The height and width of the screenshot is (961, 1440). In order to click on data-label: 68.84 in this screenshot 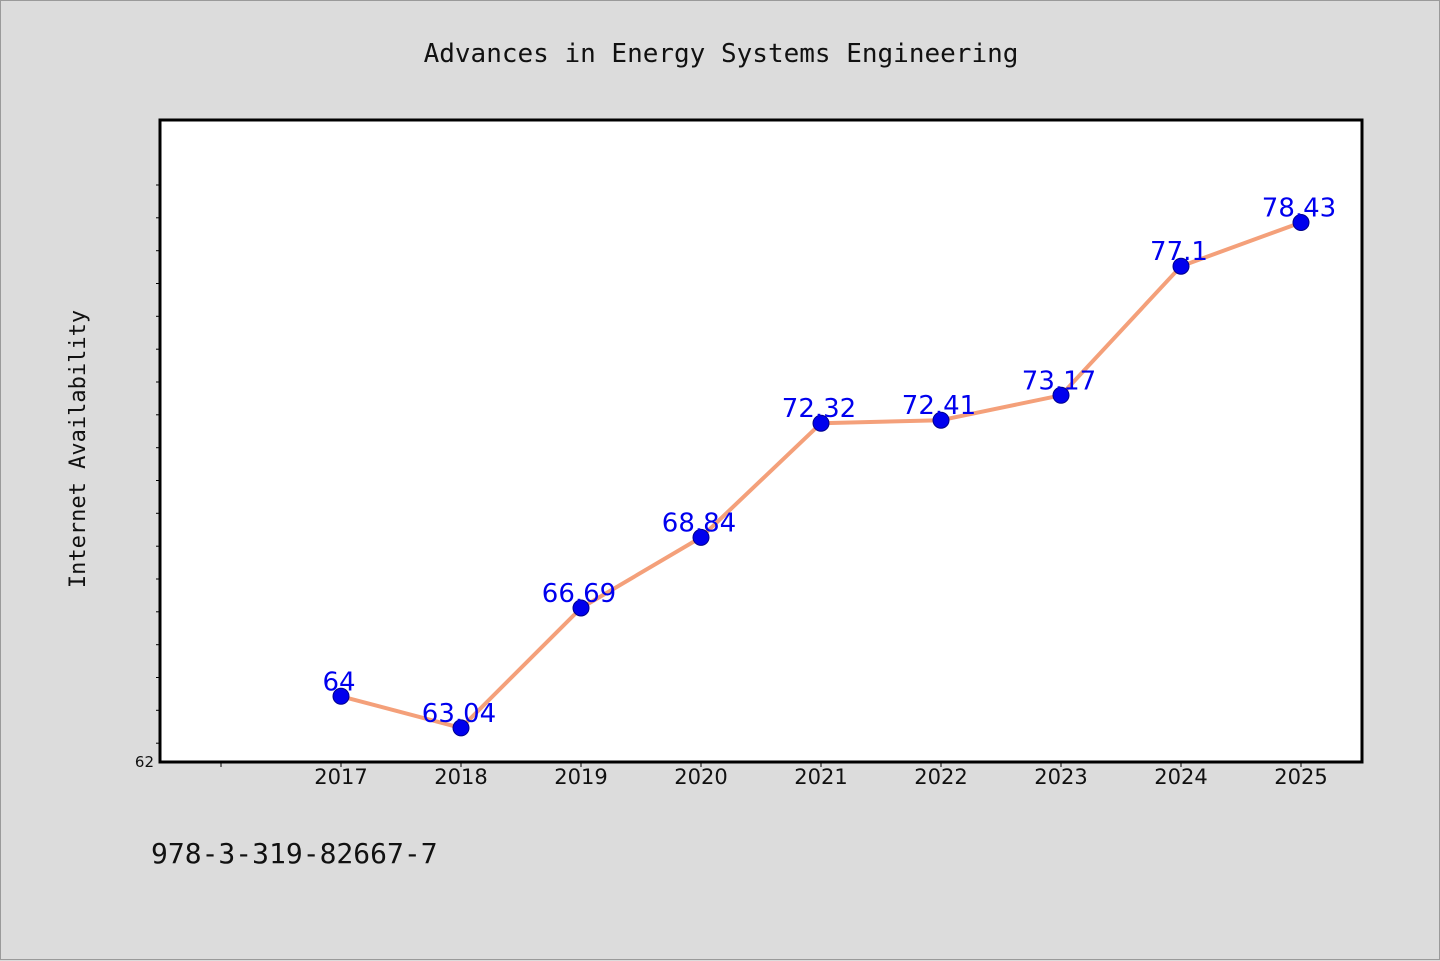, I will do `click(699, 523)`.